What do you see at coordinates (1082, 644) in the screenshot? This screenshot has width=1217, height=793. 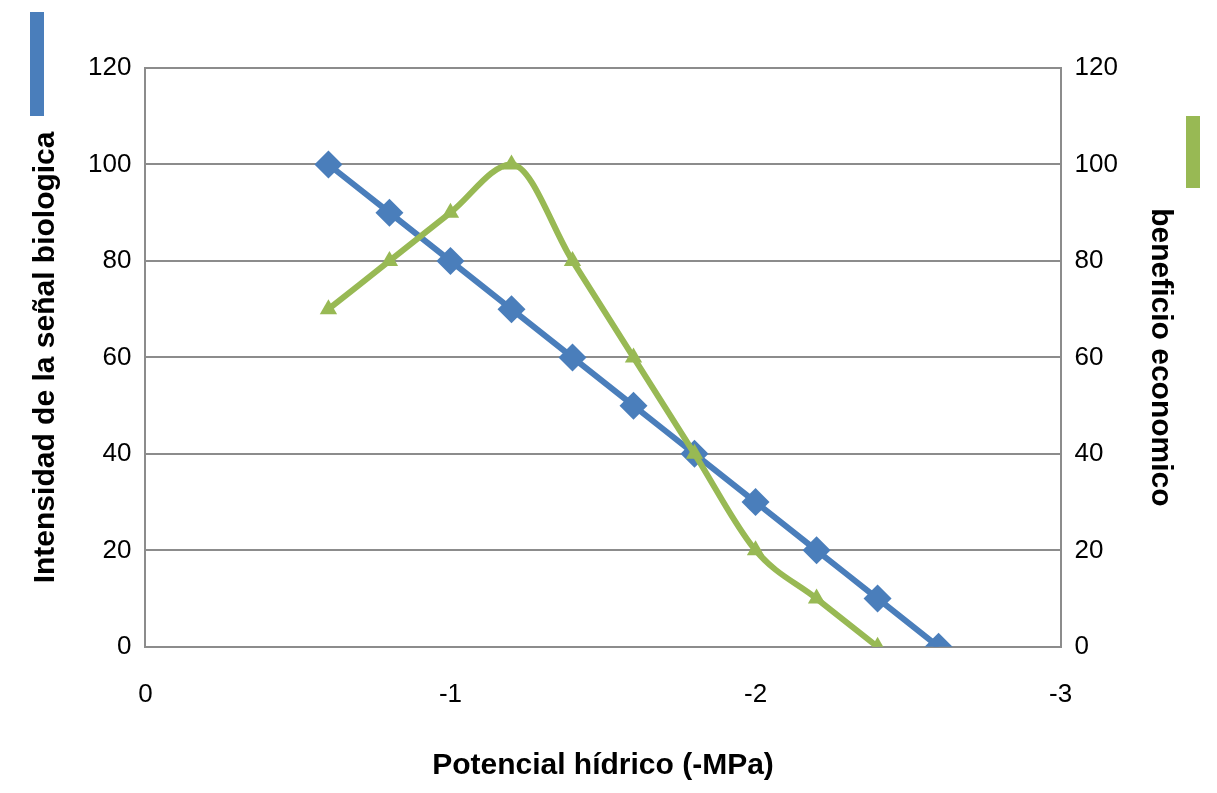 I see `y2-tick-label: 0` at bounding box center [1082, 644].